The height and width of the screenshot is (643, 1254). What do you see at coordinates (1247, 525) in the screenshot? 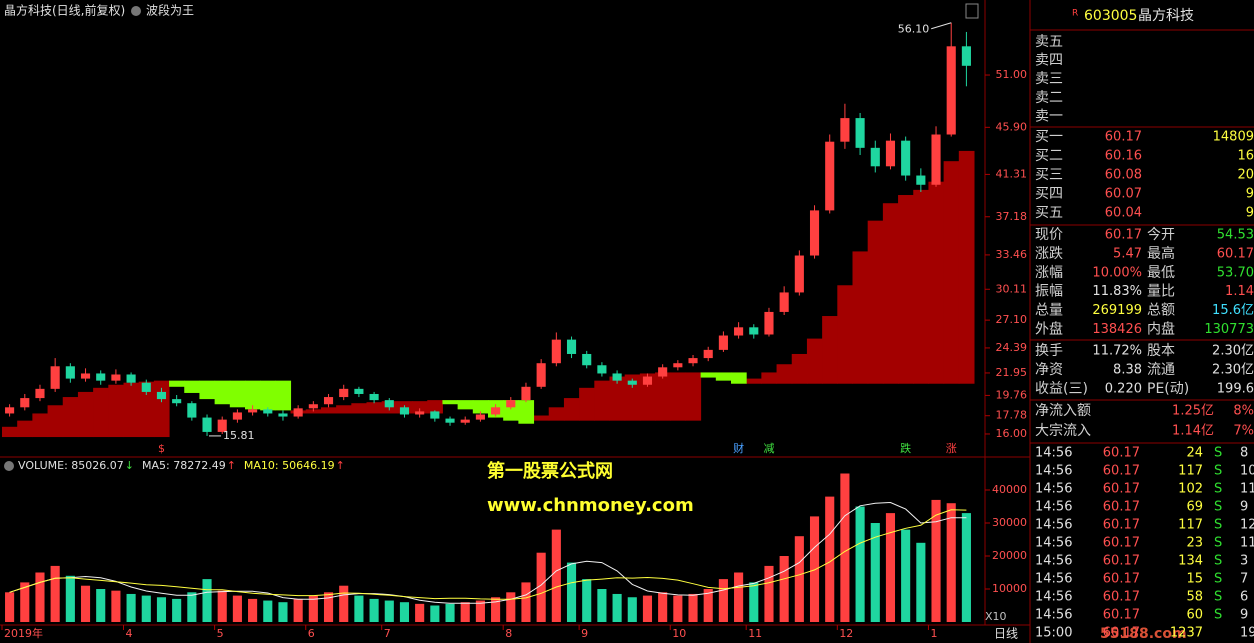
I see `trade-count: 12` at bounding box center [1247, 525].